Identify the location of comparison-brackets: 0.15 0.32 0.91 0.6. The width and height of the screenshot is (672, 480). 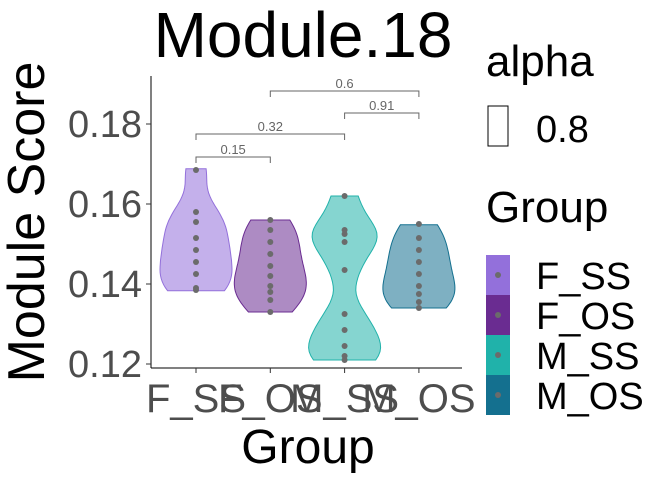
(307, 119).